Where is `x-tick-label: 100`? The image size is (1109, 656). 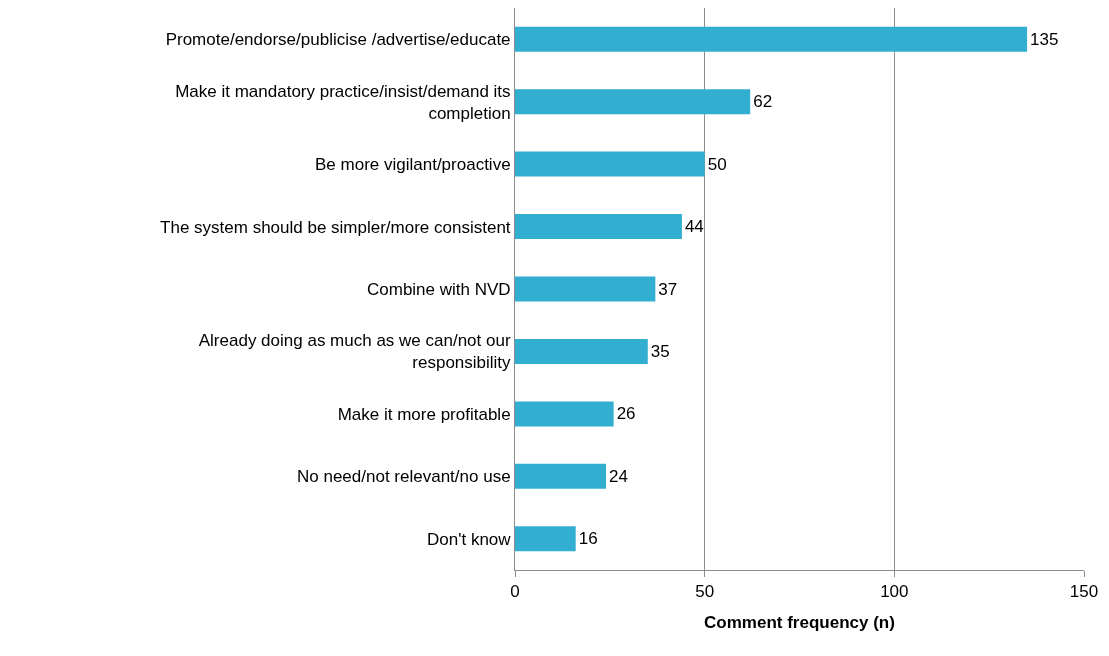 x-tick-label: 100 is located at coordinates (894, 592).